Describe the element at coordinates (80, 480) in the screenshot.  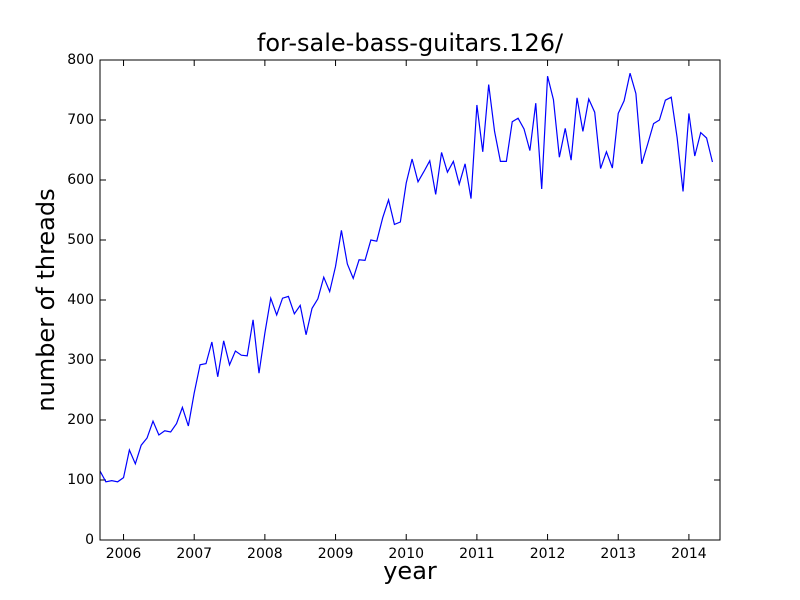
I see `y-tick-label: 100` at that location.